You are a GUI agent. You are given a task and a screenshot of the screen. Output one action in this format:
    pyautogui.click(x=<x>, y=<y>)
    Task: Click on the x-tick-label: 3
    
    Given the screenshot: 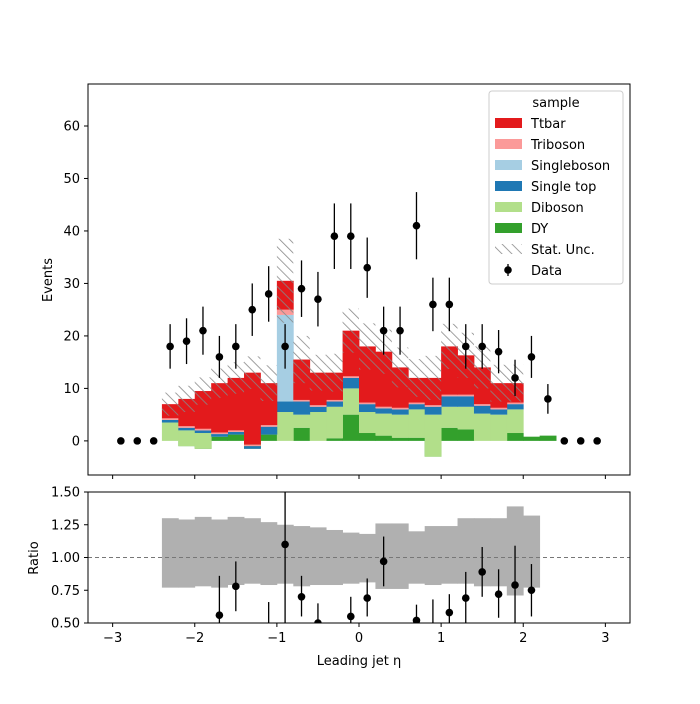 What is the action you would take?
    pyautogui.click(x=605, y=638)
    